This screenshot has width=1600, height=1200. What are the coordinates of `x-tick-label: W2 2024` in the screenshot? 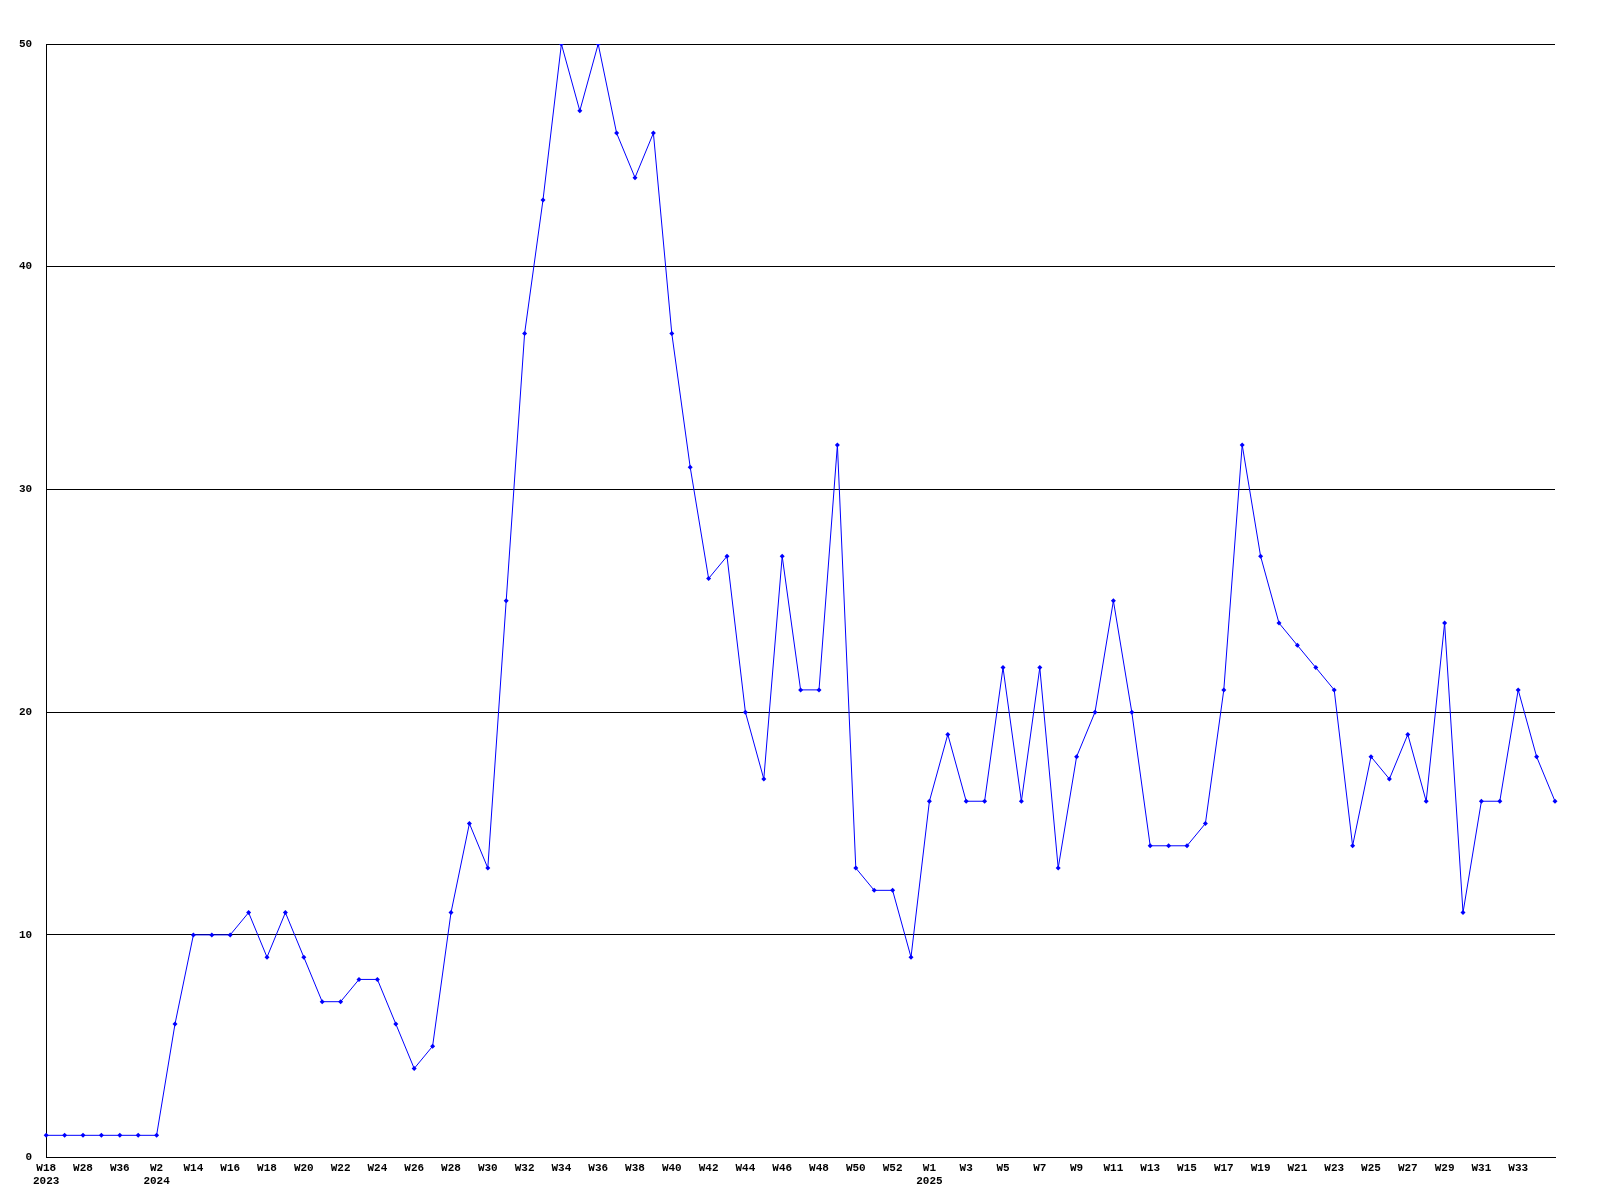 It's located at (157, 1174).